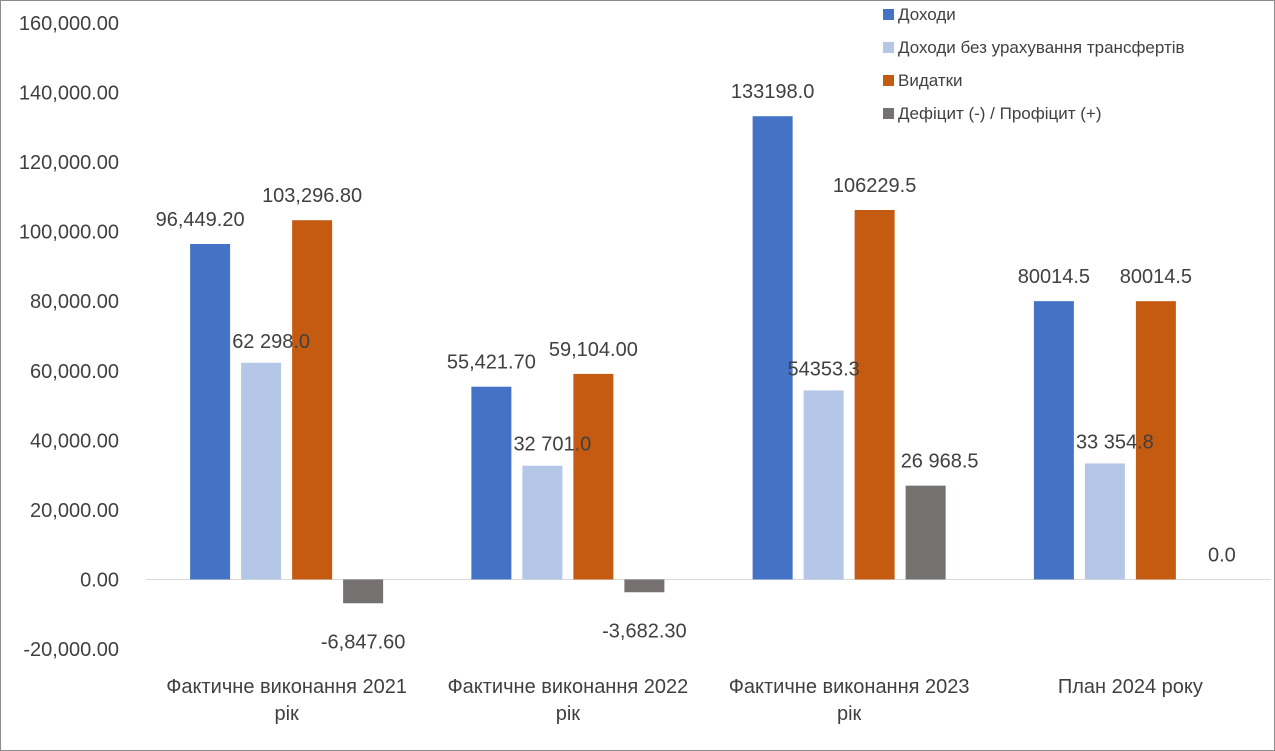 The width and height of the screenshot is (1275, 751). What do you see at coordinates (772, 92) in the screenshot?
I see `data-label: 133198.0` at bounding box center [772, 92].